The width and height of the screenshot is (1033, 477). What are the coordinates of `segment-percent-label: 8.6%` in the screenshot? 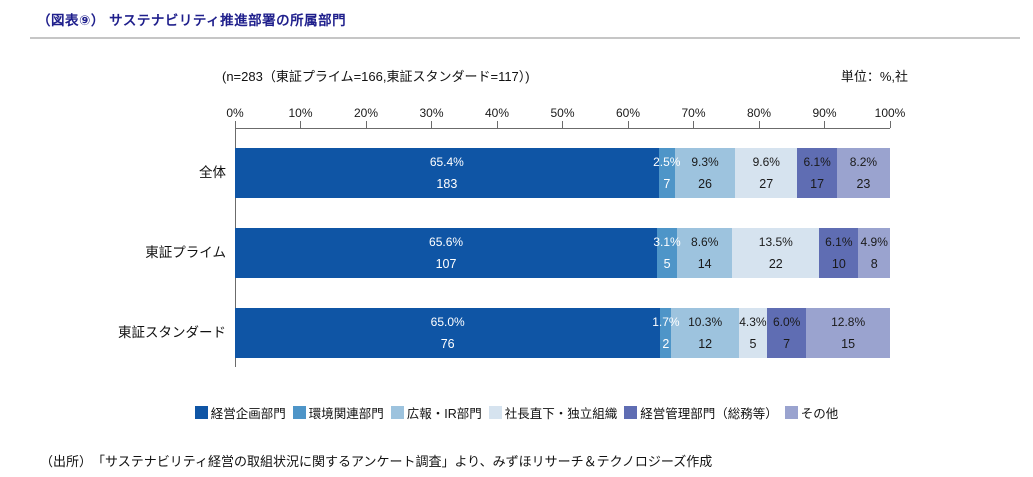 It's located at (705, 241).